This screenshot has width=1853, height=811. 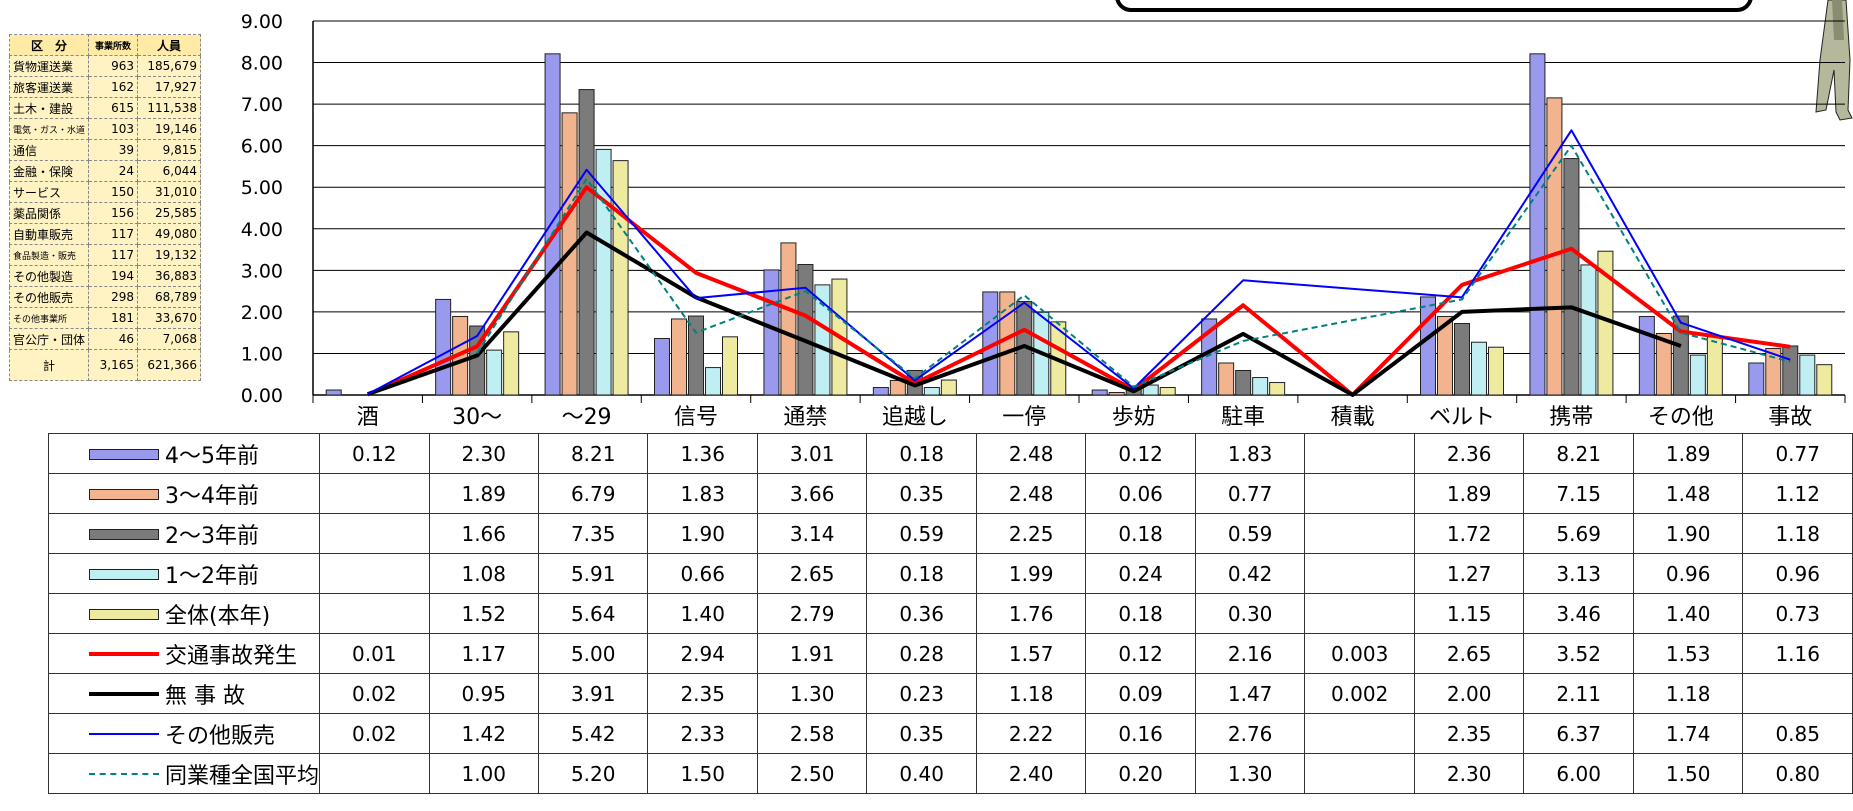 I want to click on header-count: 事業所数, so click(x=113, y=45).